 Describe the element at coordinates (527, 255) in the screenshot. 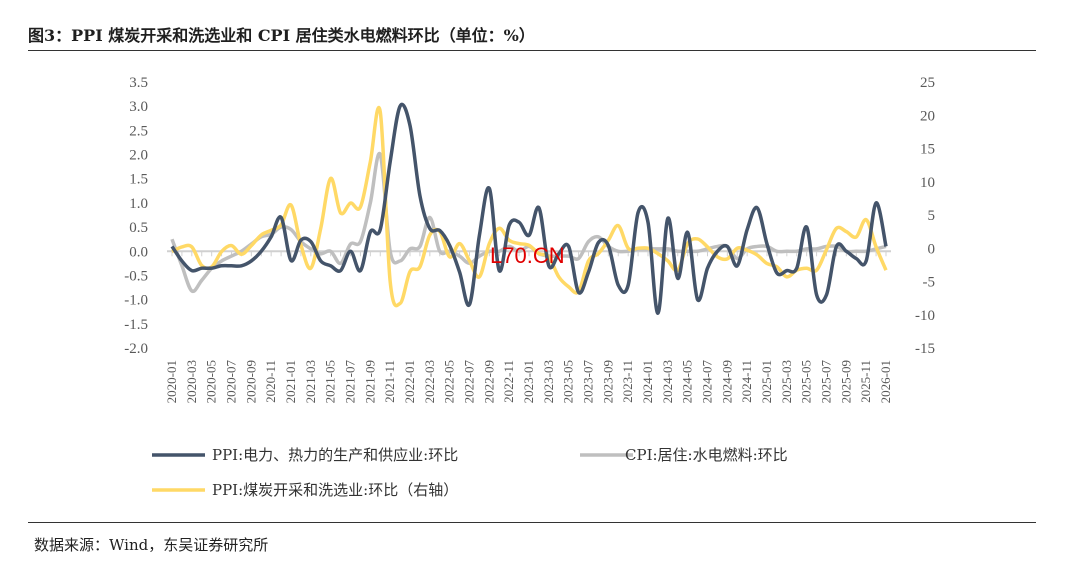

I see `watermark: L70.CN` at that location.